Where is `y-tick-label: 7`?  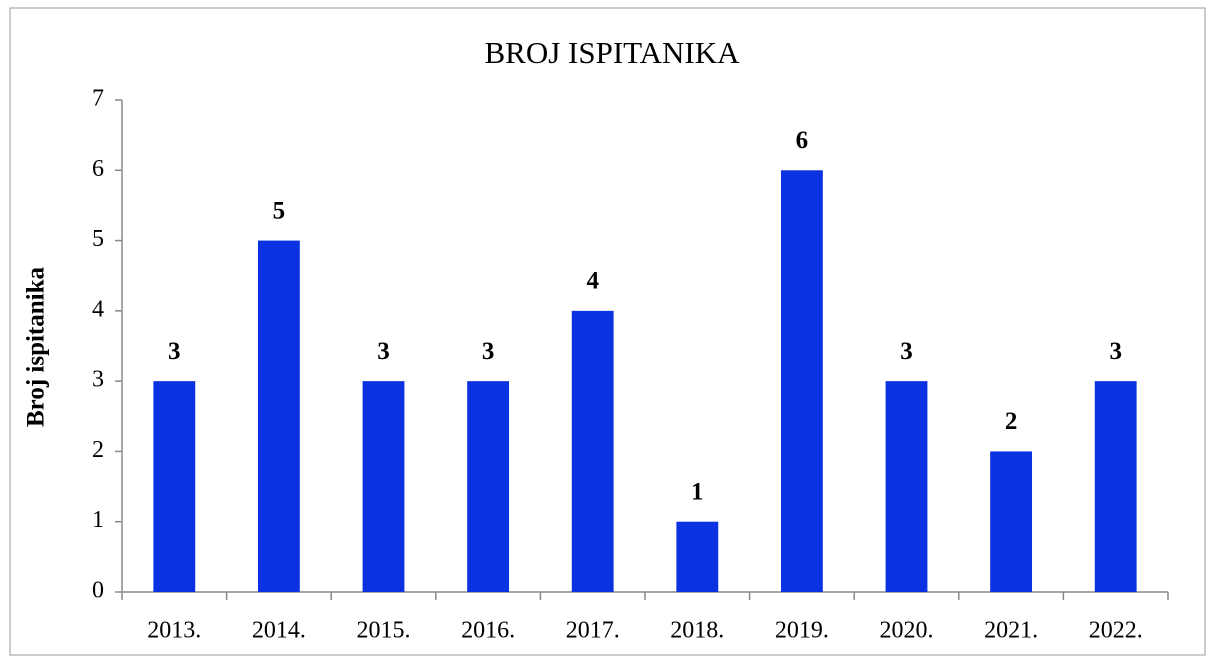 y-tick-label: 7 is located at coordinates (98, 99).